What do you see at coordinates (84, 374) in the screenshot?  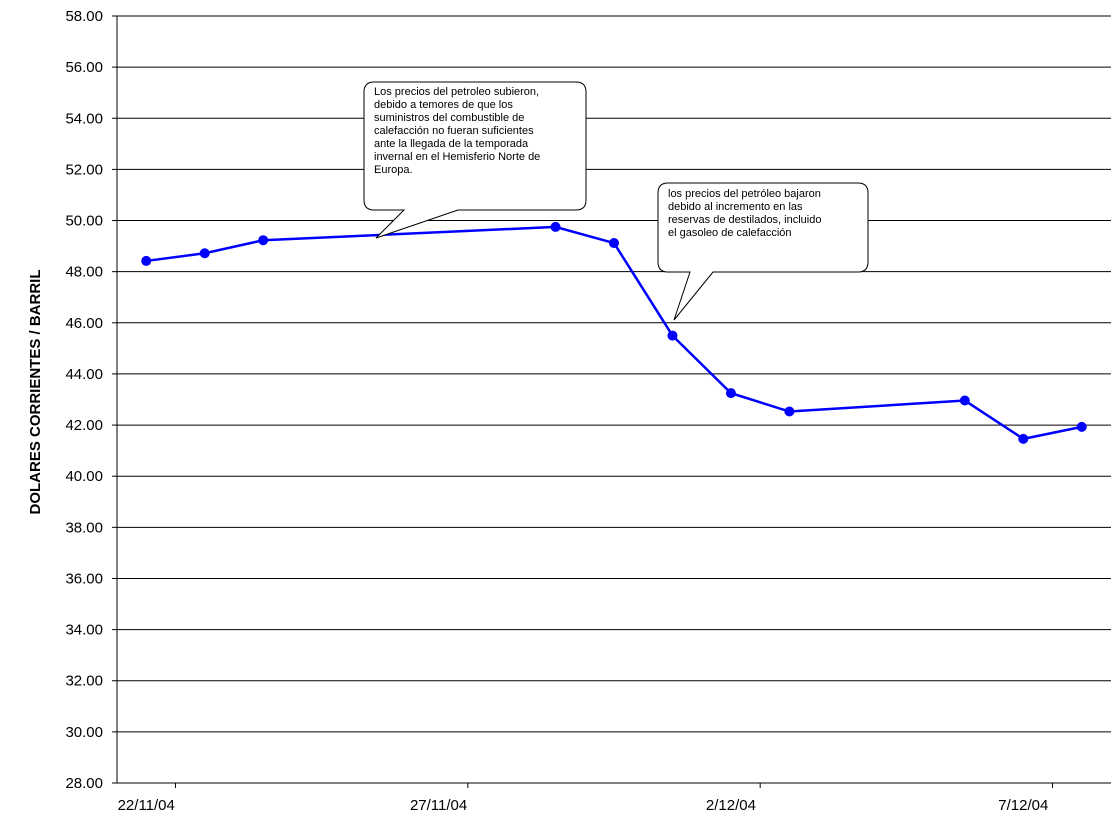 I see `y-tick-label: 44.00` at bounding box center [84, 374].